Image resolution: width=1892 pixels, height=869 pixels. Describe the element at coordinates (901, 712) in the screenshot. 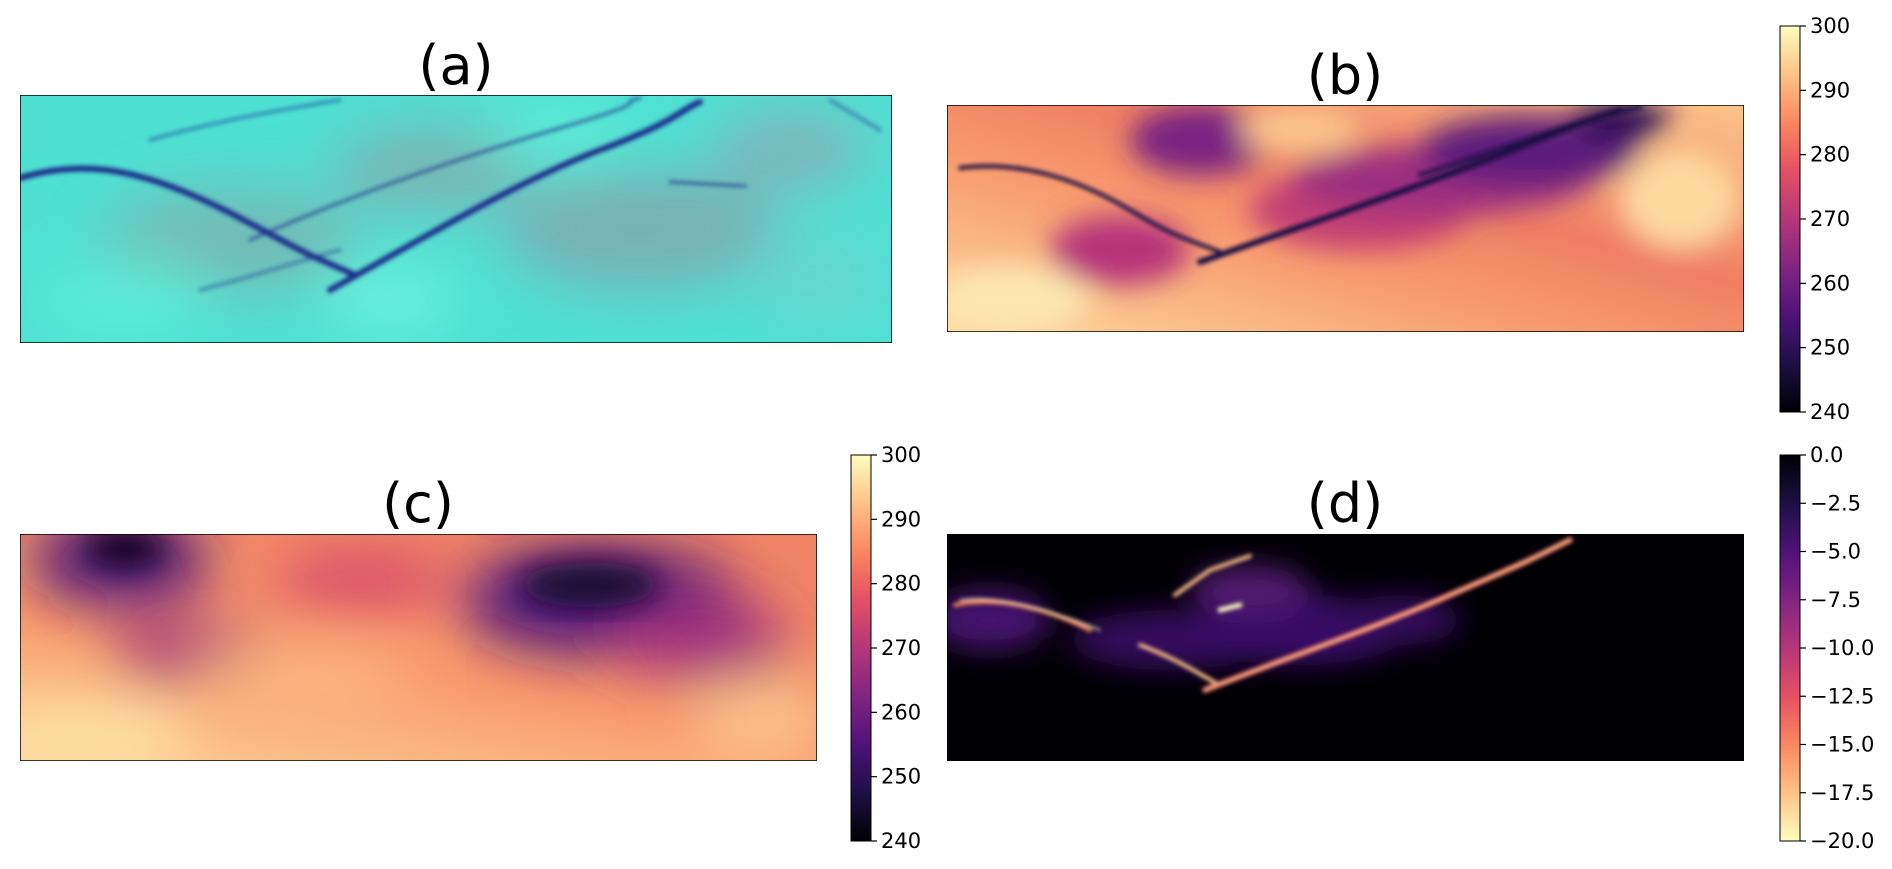

I see `colorbar-c-tick-label: 260` at that location.